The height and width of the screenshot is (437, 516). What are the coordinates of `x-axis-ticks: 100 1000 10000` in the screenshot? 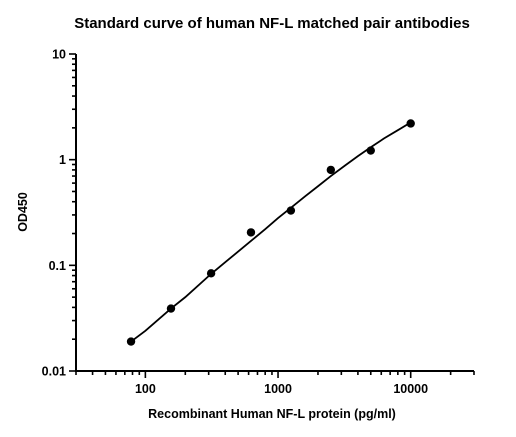 It's located at (275, 383).